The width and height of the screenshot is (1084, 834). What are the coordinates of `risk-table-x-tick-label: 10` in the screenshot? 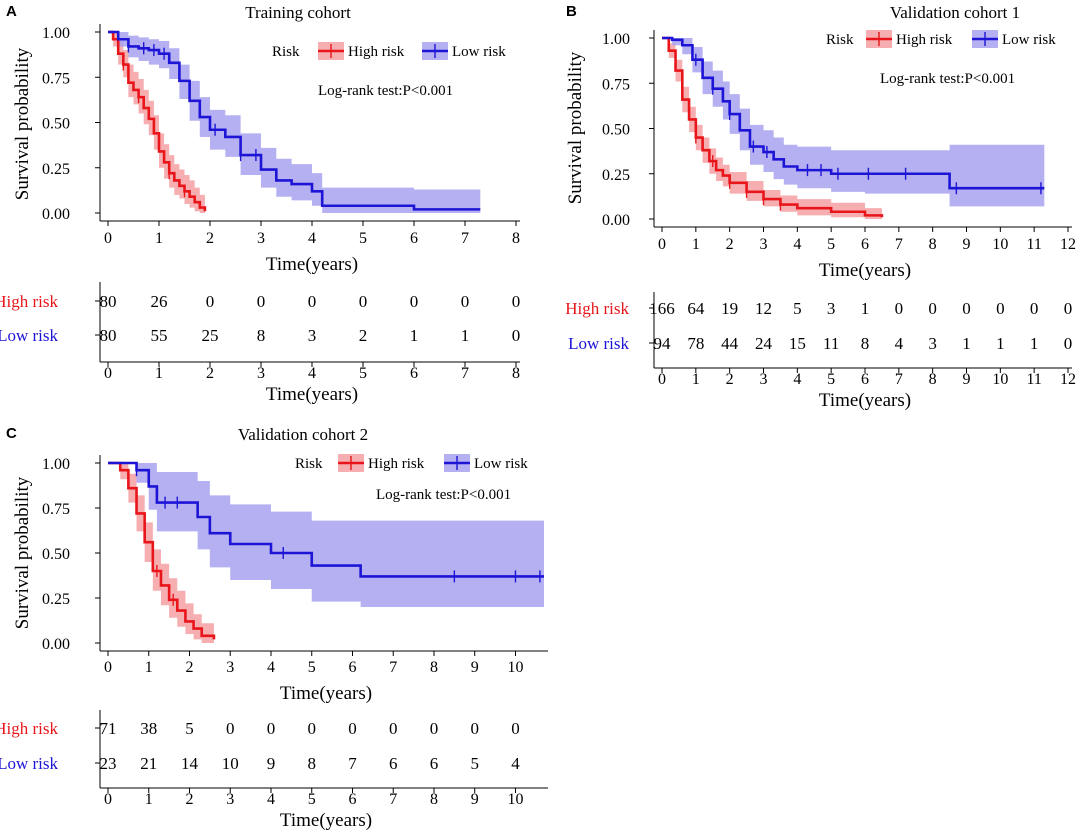 It's located at (1000, 379).